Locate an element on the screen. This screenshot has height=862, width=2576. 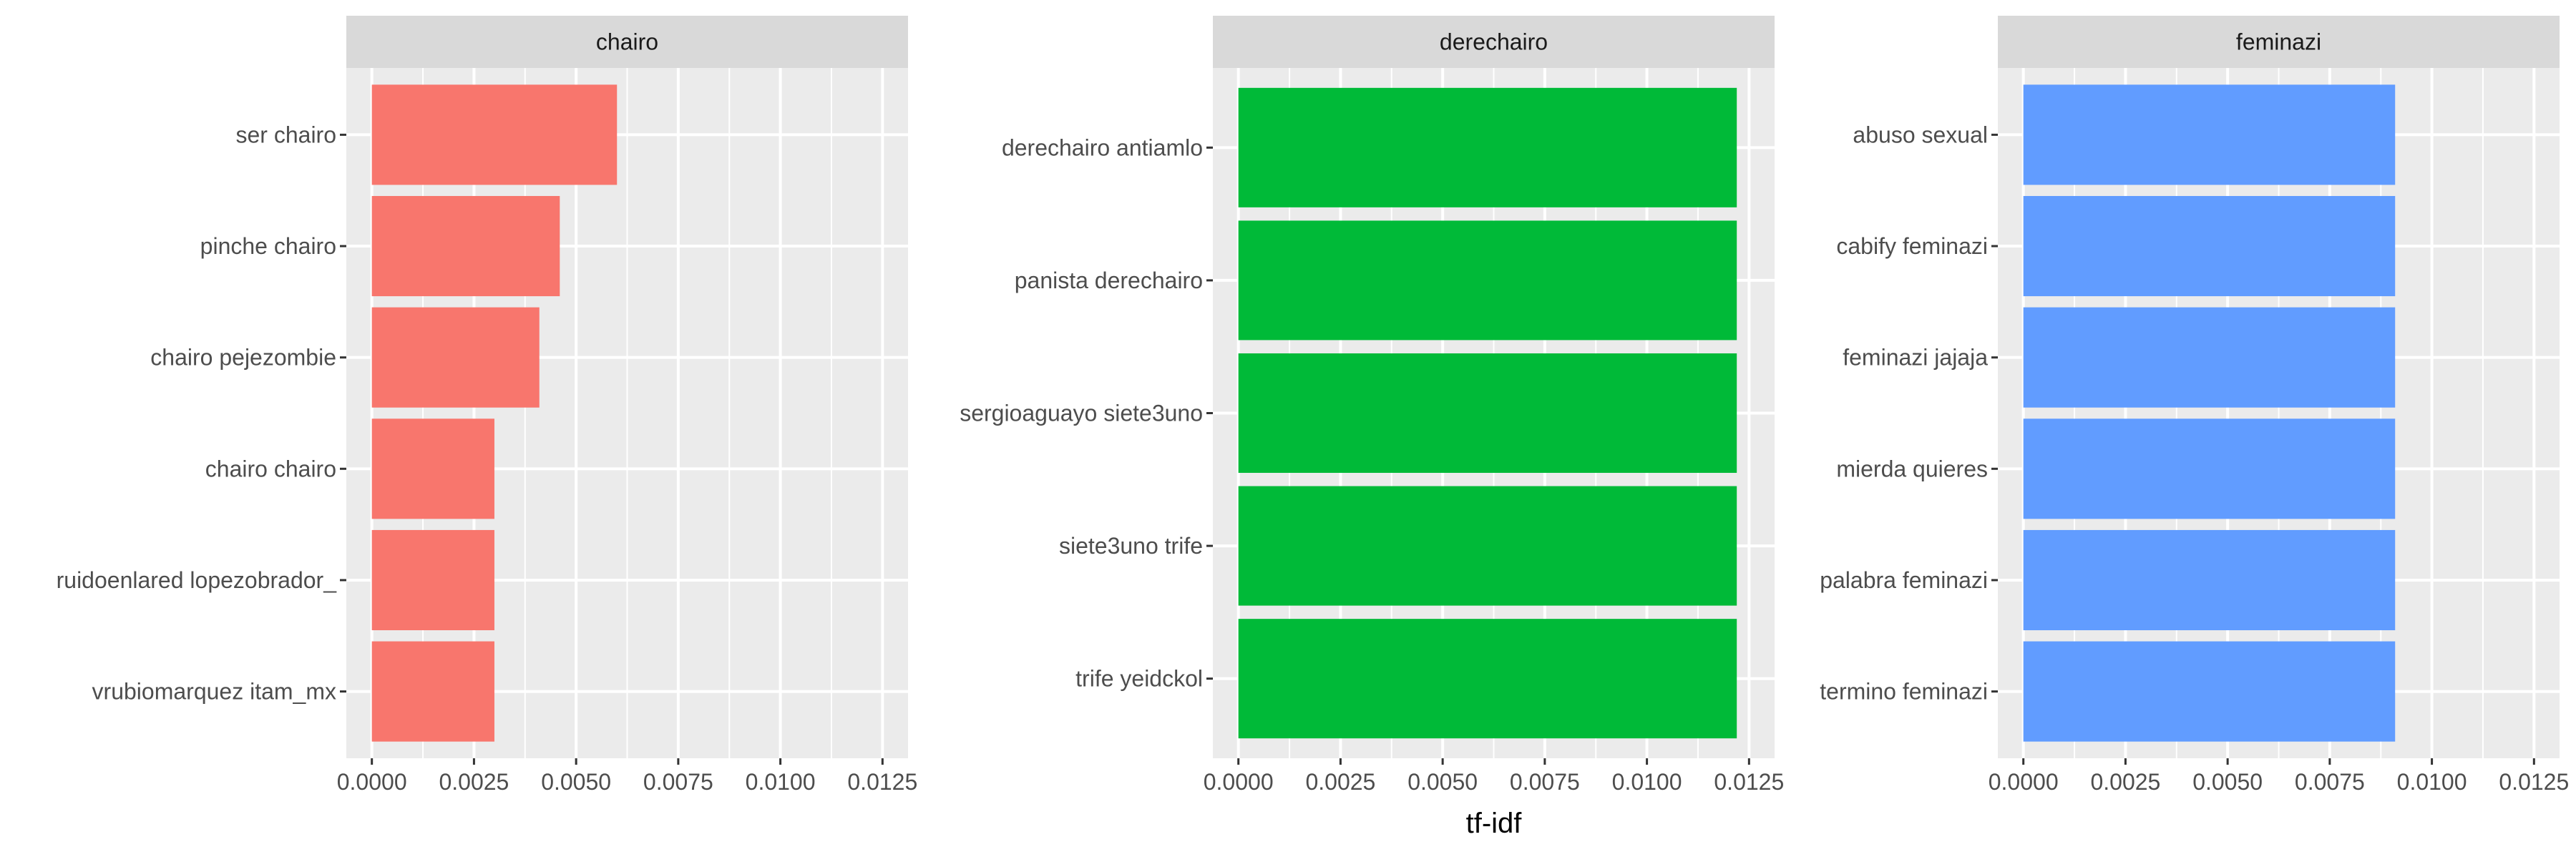
category-label: vrubiomarquez itam_mx is located at coordinates (214, 692).